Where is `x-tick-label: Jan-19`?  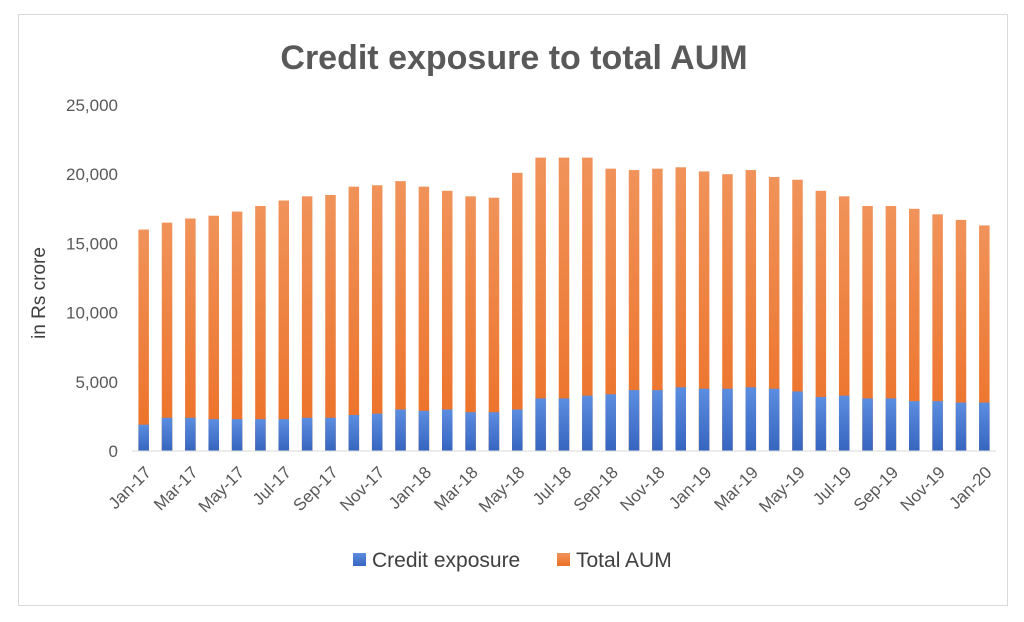
x-tick-label: Jan-19 is located at coordinates (690, 488).